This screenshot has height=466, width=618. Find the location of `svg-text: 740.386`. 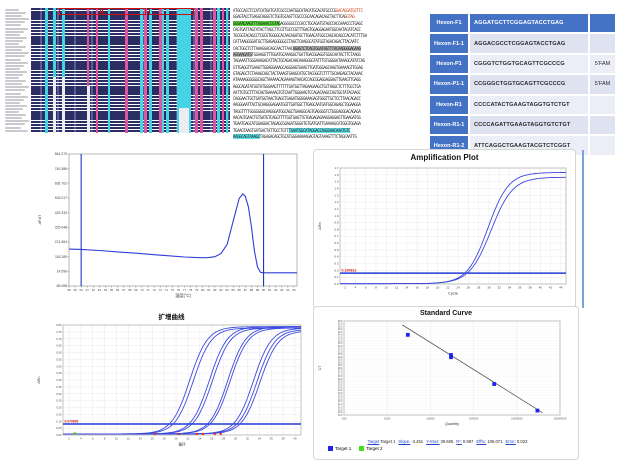

svg-text: 740.386 is located at coordinates (61, 169).